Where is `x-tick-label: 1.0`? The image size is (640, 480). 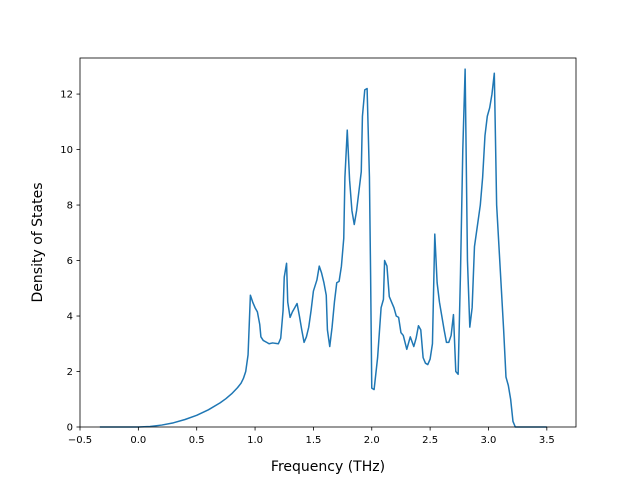
x-tick-label: 1.0 is located at coordinates (255, 440).